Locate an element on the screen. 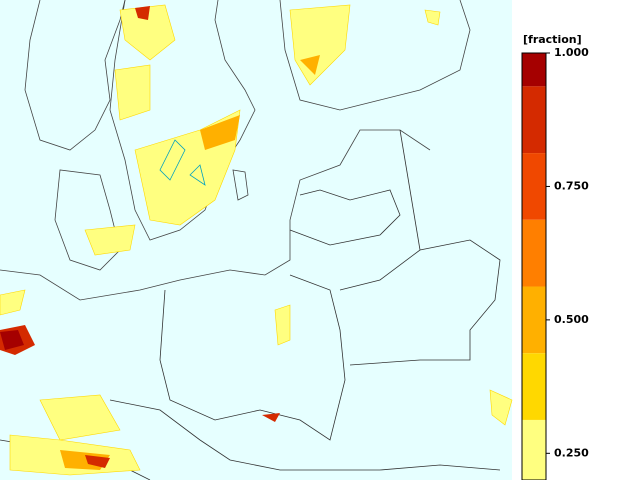 Image resolution: width=640 pixels, height=480 pixels. colorbar-frame is located at coordinates (534, 266).